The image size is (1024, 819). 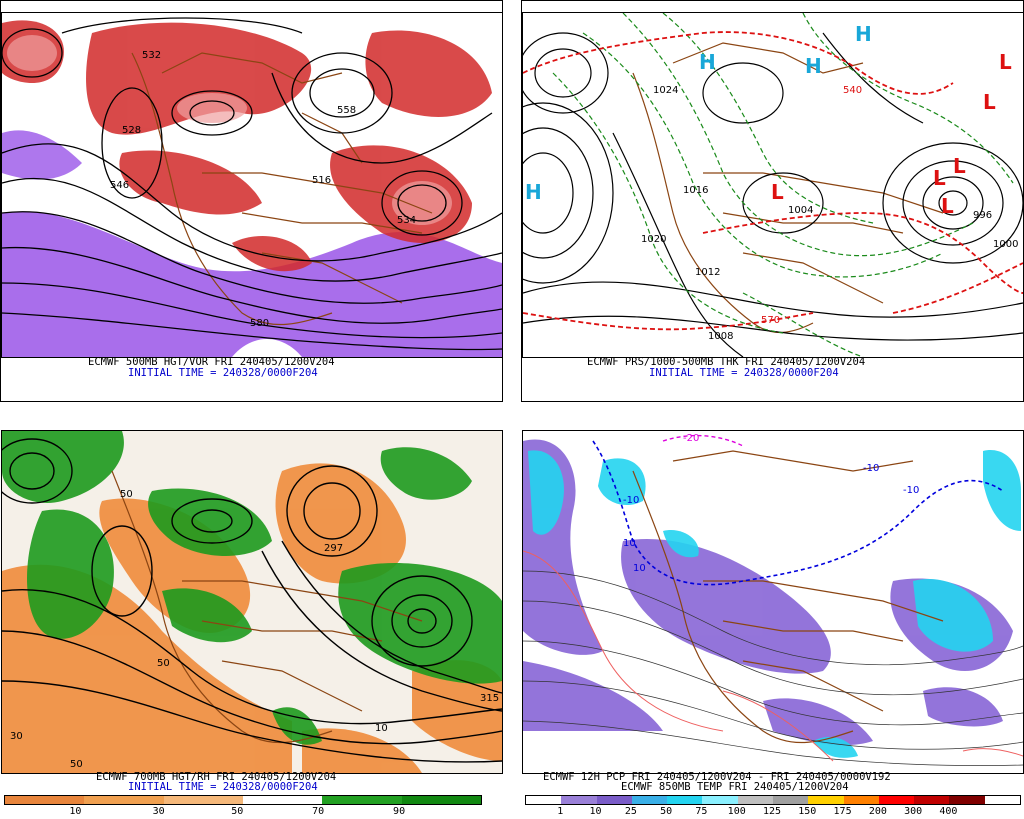 What do you see at coordinates (771, 503) in the screenshot?
I see `contour-labels: -20 -10 -10 10 -10 10` at bounding box center [771, 503].